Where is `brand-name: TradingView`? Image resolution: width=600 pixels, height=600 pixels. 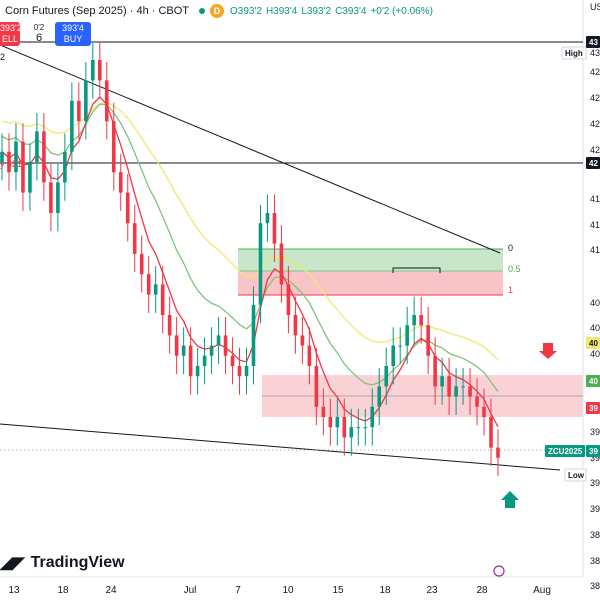
brand-name: TradingView is located at coordinates (77, 562).